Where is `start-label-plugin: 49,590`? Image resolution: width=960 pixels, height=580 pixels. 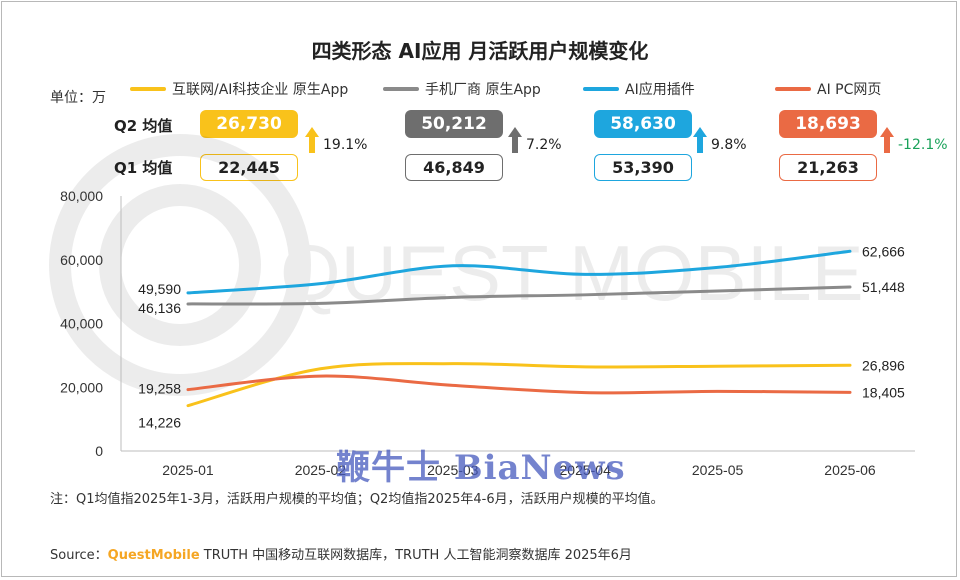
start-label-plugin: 49,590 is located at coordinates (159, 289).